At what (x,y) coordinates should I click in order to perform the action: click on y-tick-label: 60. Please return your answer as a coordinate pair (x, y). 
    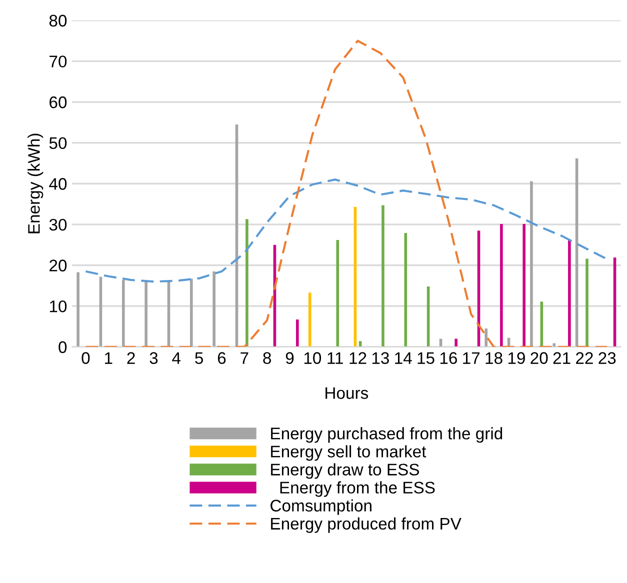
    Looking at the image, I should click on (58, 102).